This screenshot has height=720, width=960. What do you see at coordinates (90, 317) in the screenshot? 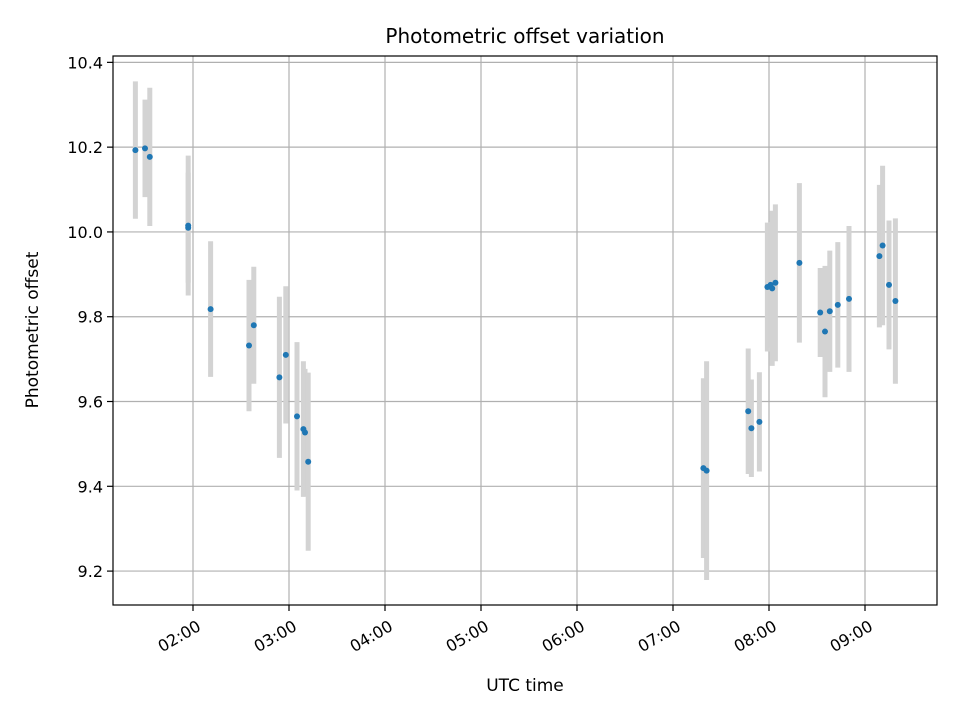
I see `y-tick-label: 9.8` at bounding box center [90, 317].